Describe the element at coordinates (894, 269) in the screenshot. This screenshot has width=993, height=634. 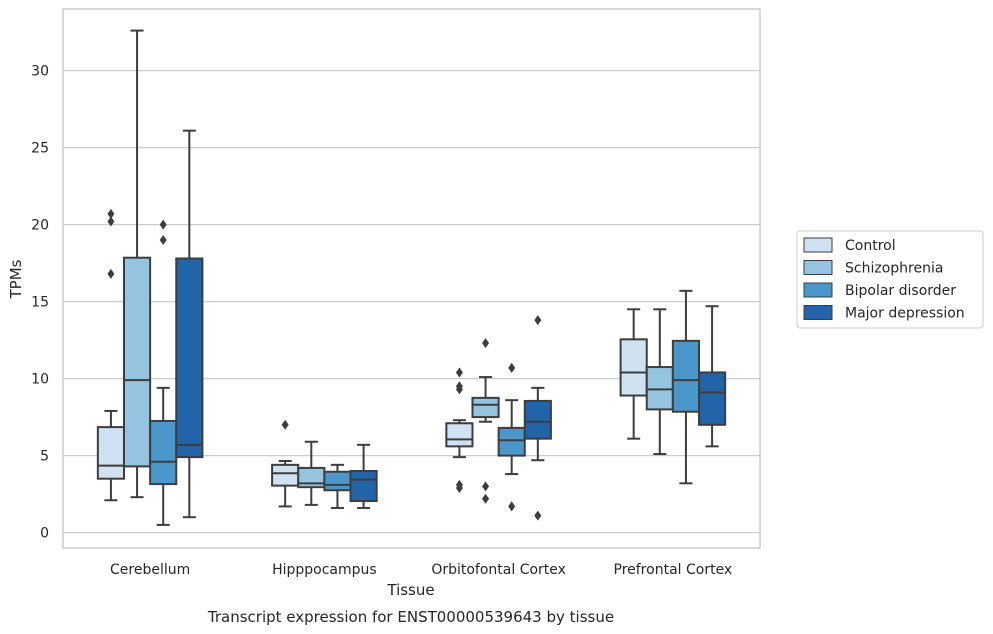
I see `legend-label: Schizophrenia` at that location.